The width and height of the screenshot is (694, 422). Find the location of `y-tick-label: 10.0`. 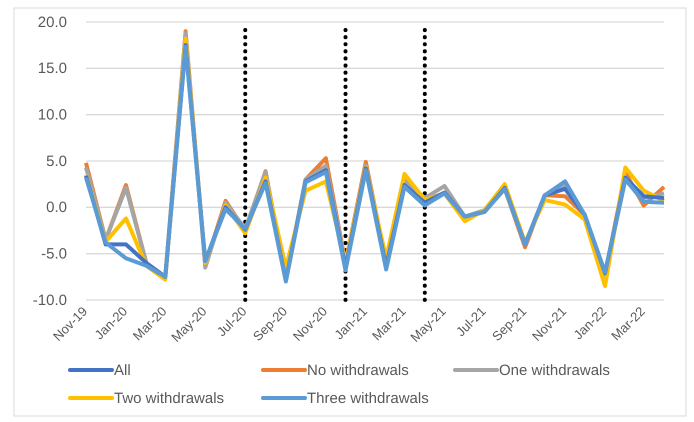

y-tick-label: 10.0 is located at coordinates (52, 115).